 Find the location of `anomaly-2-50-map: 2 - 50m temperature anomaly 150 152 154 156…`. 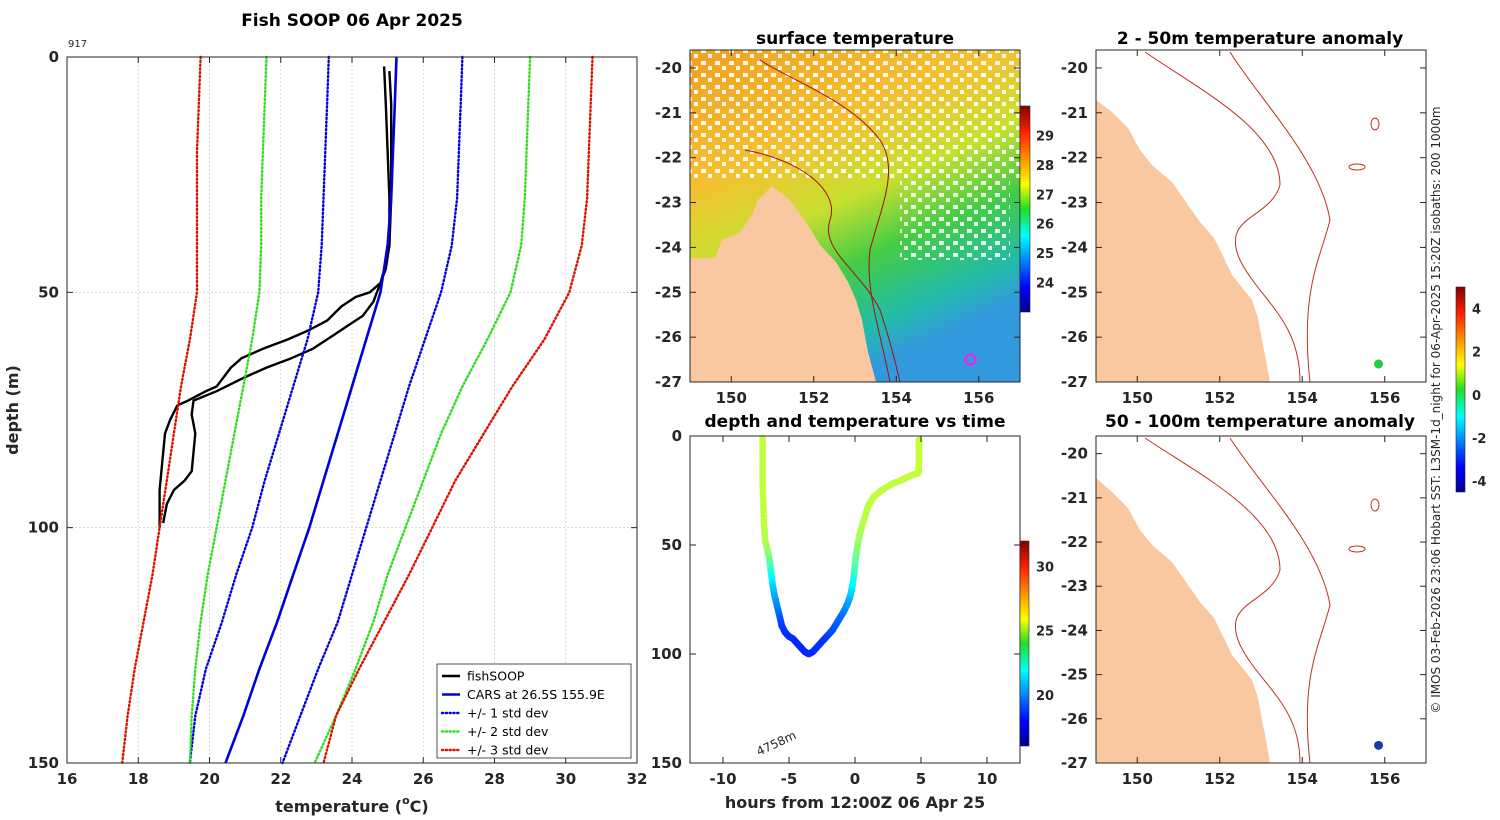

anomaly-2-50-map: 2 - 50m temperature anomaly 150 152 154 156… is located at coordinates (1244, 218).